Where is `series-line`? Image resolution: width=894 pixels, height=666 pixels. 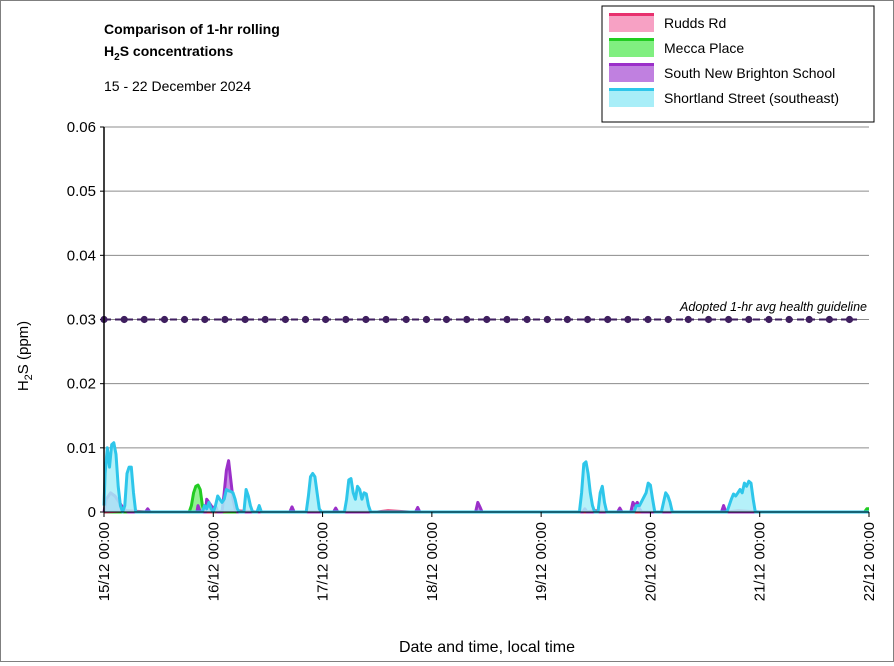
series-line is located at coordinates (485, 477).